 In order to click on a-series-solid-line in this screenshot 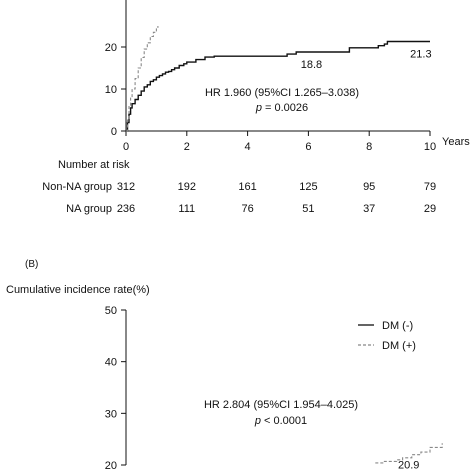, I will do `click(278, 86)`.